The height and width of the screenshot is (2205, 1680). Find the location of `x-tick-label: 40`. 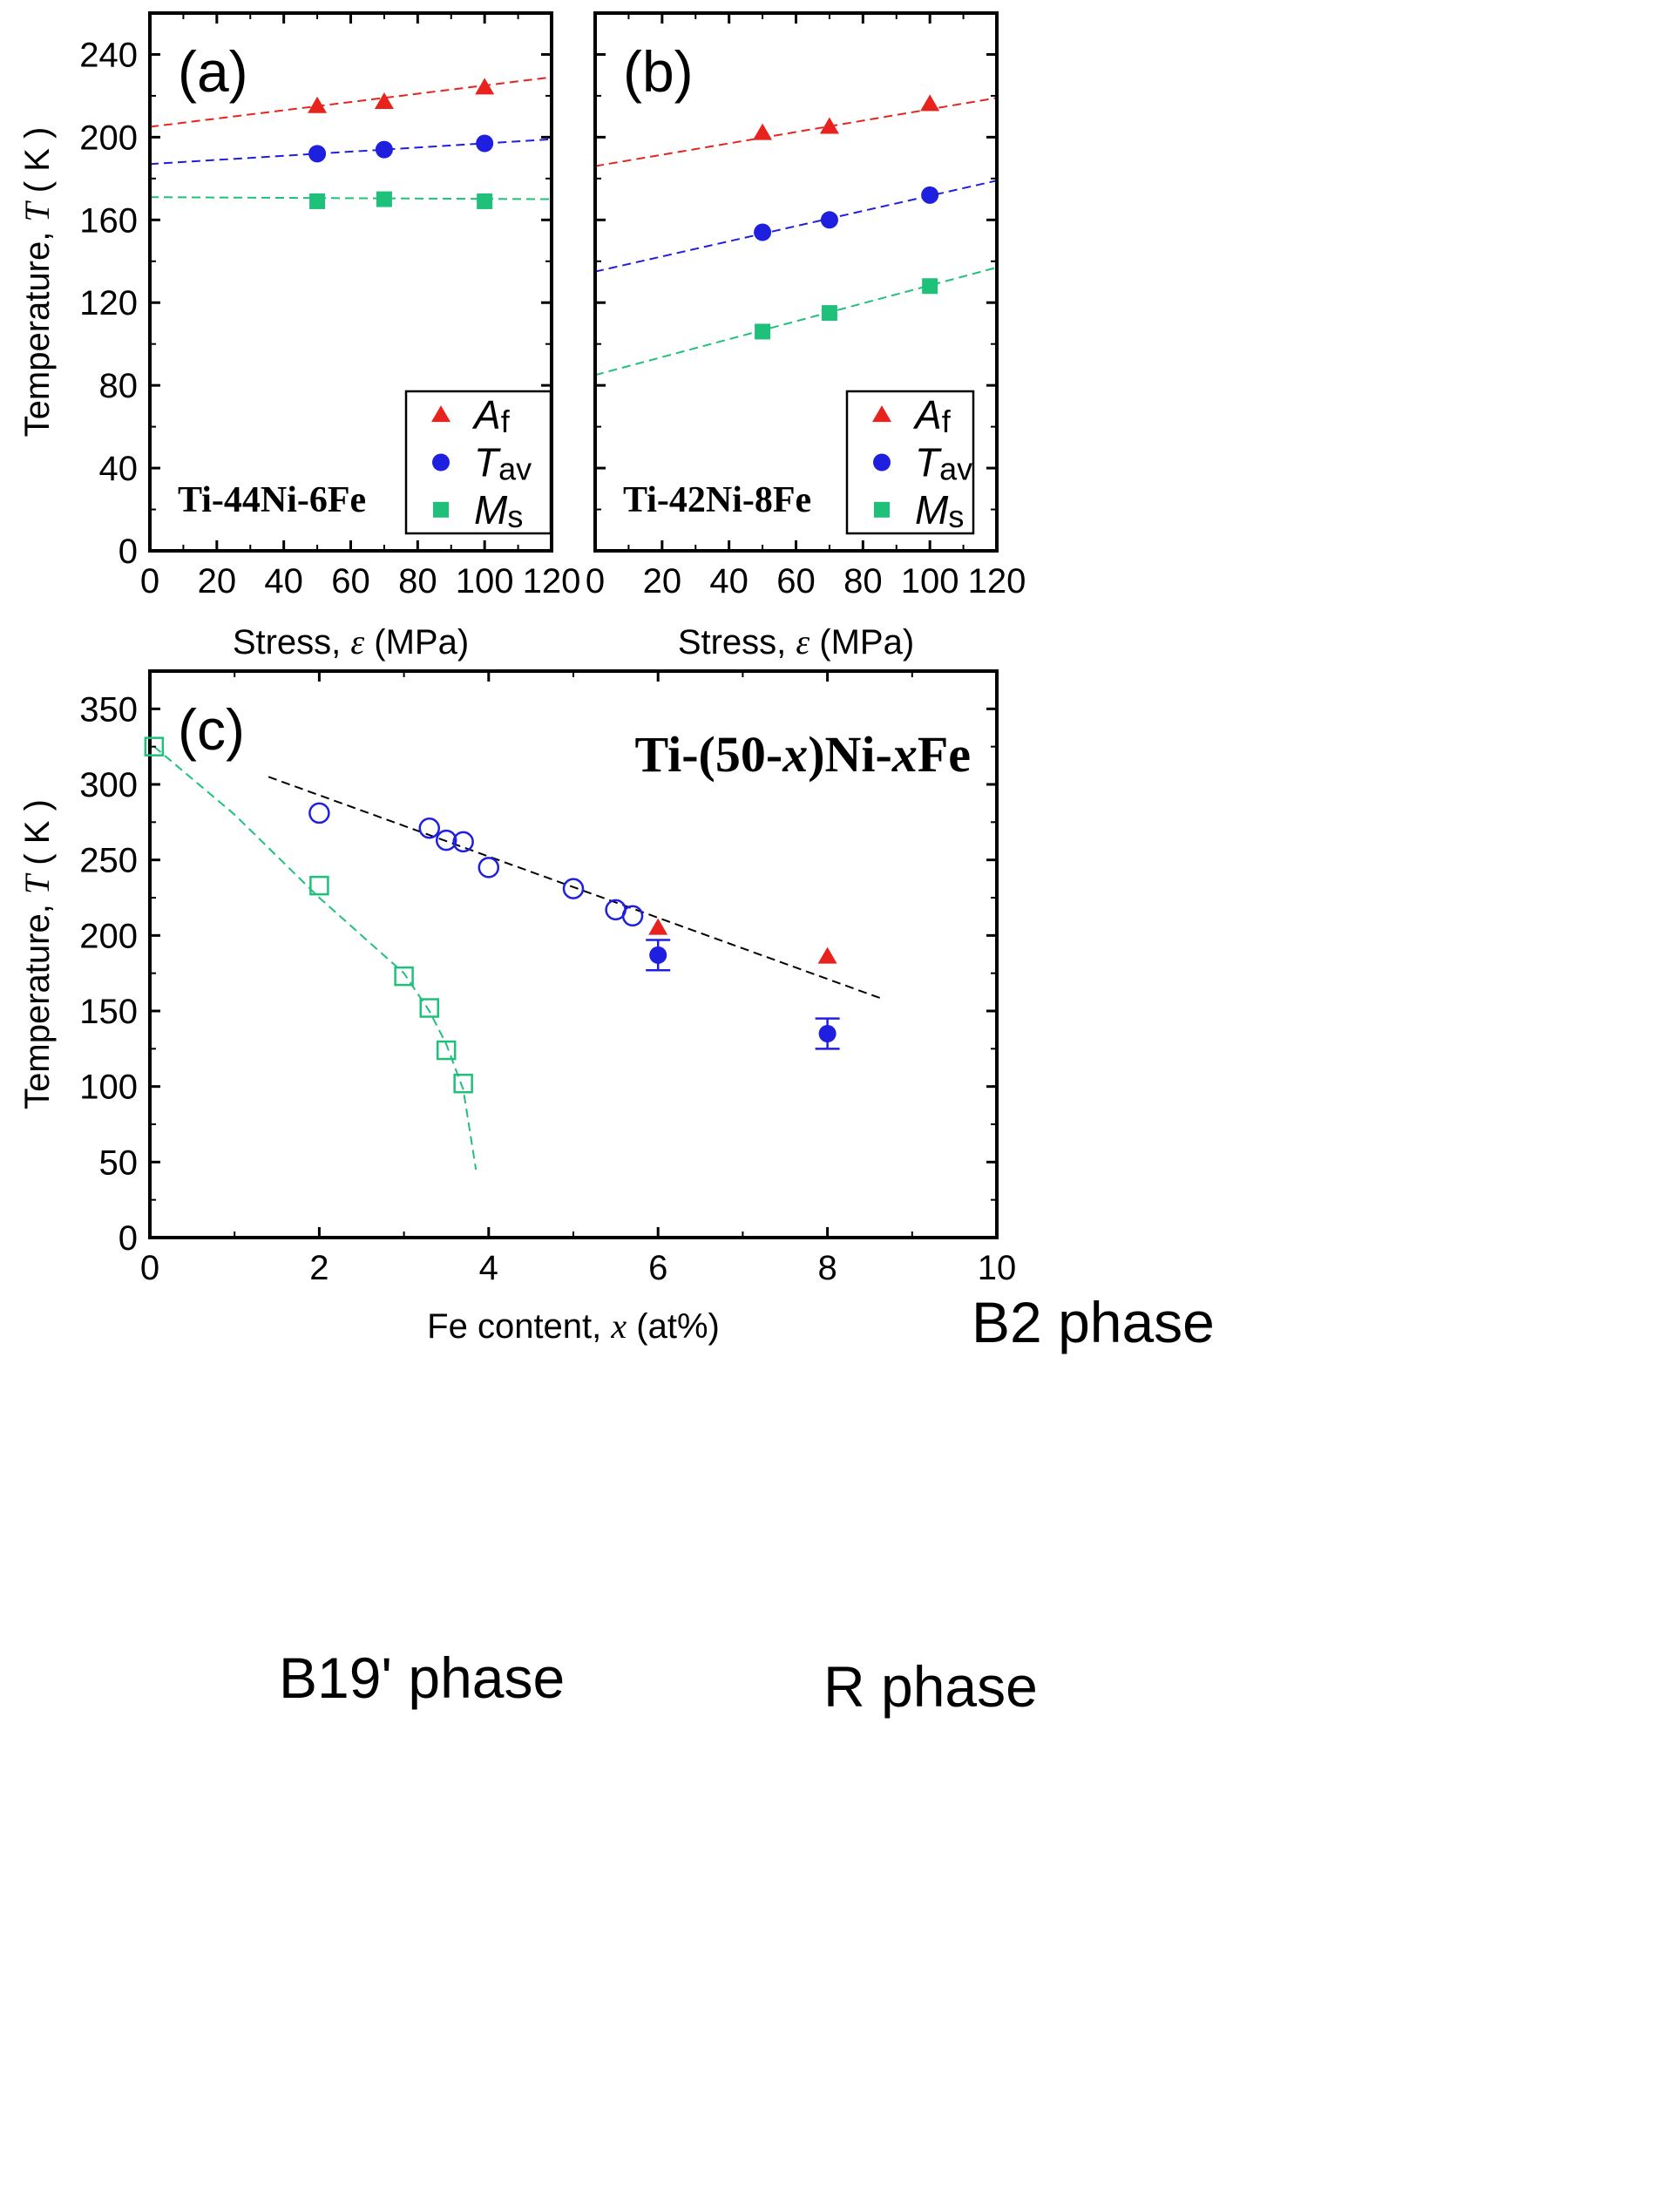

x-tick-label: 40 is located at coordinates (283, 581).